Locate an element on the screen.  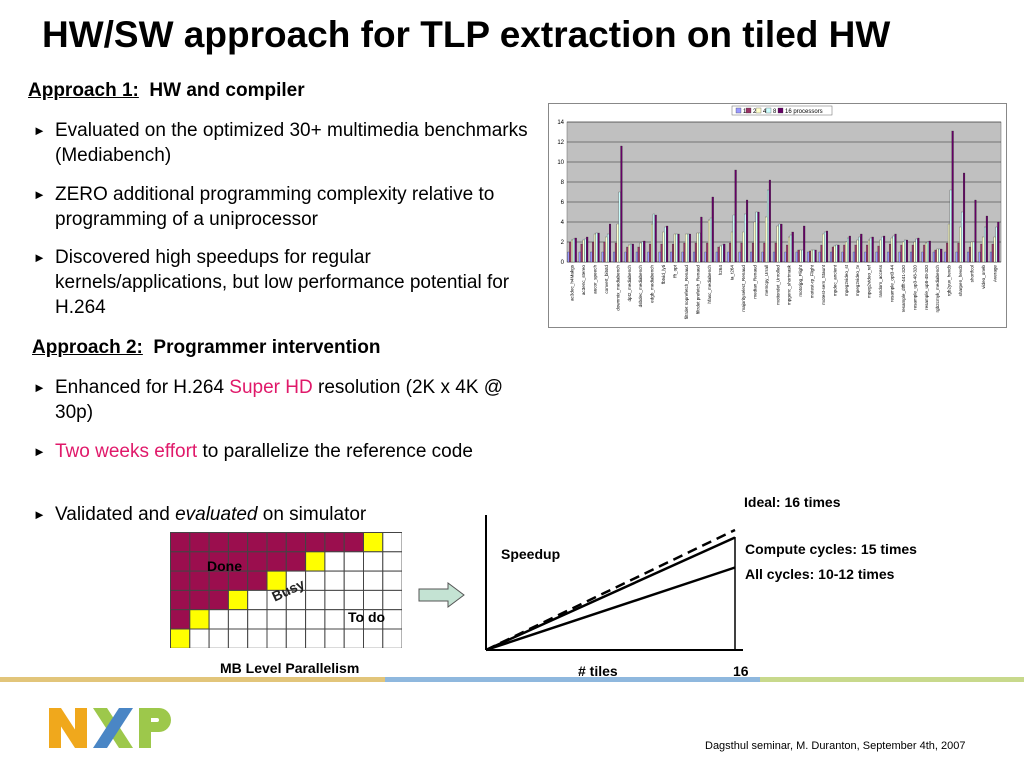
legend-label: 1 is located at coordinates (745, 112).